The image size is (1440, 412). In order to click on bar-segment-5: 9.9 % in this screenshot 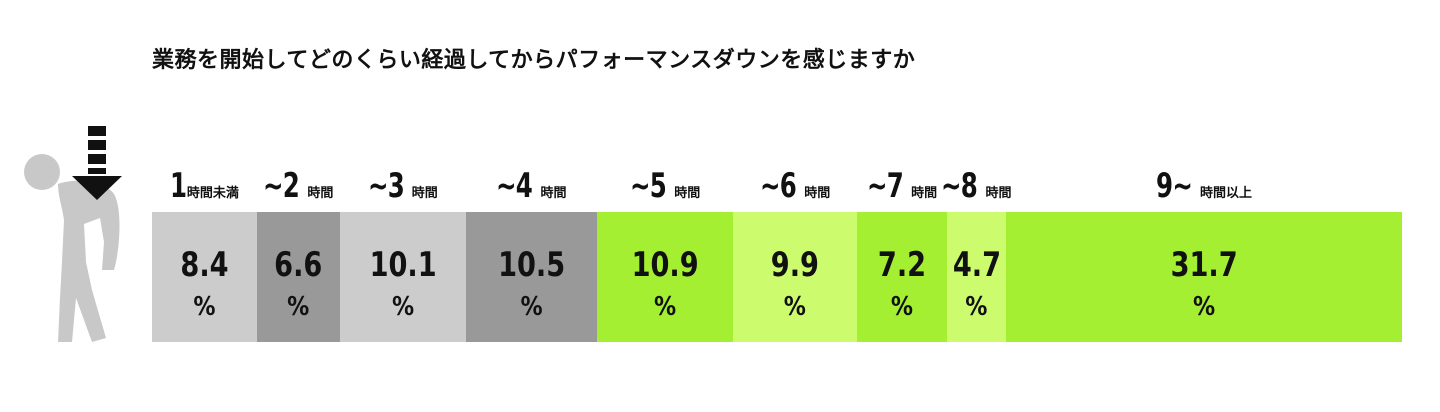, I will do `click(795, 277)`.